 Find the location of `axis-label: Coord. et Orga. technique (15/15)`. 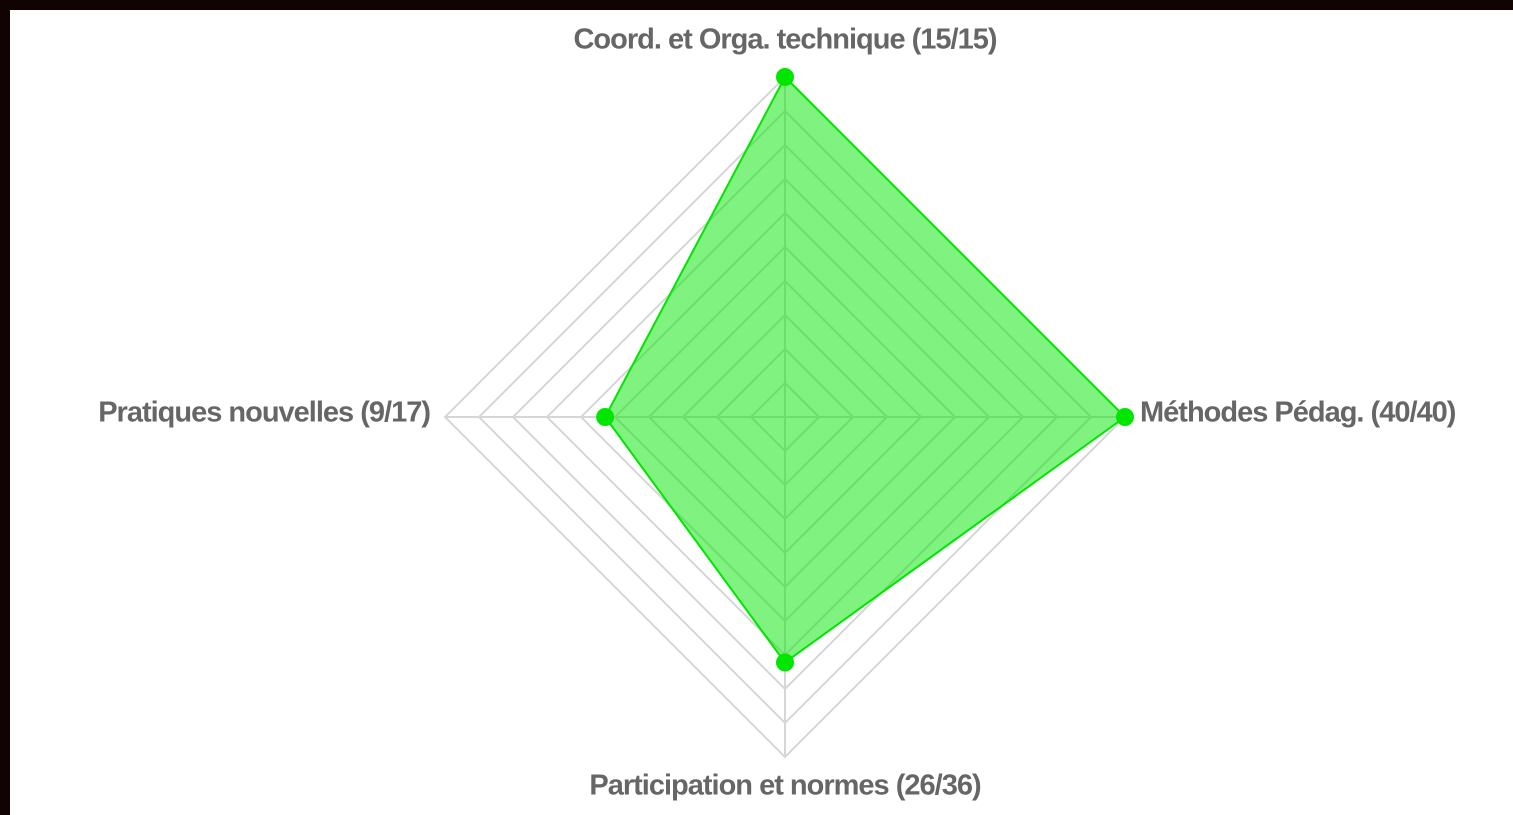

axis-label: Coord. et Orga. technique (15/15) is located at coordinates (784, 40).